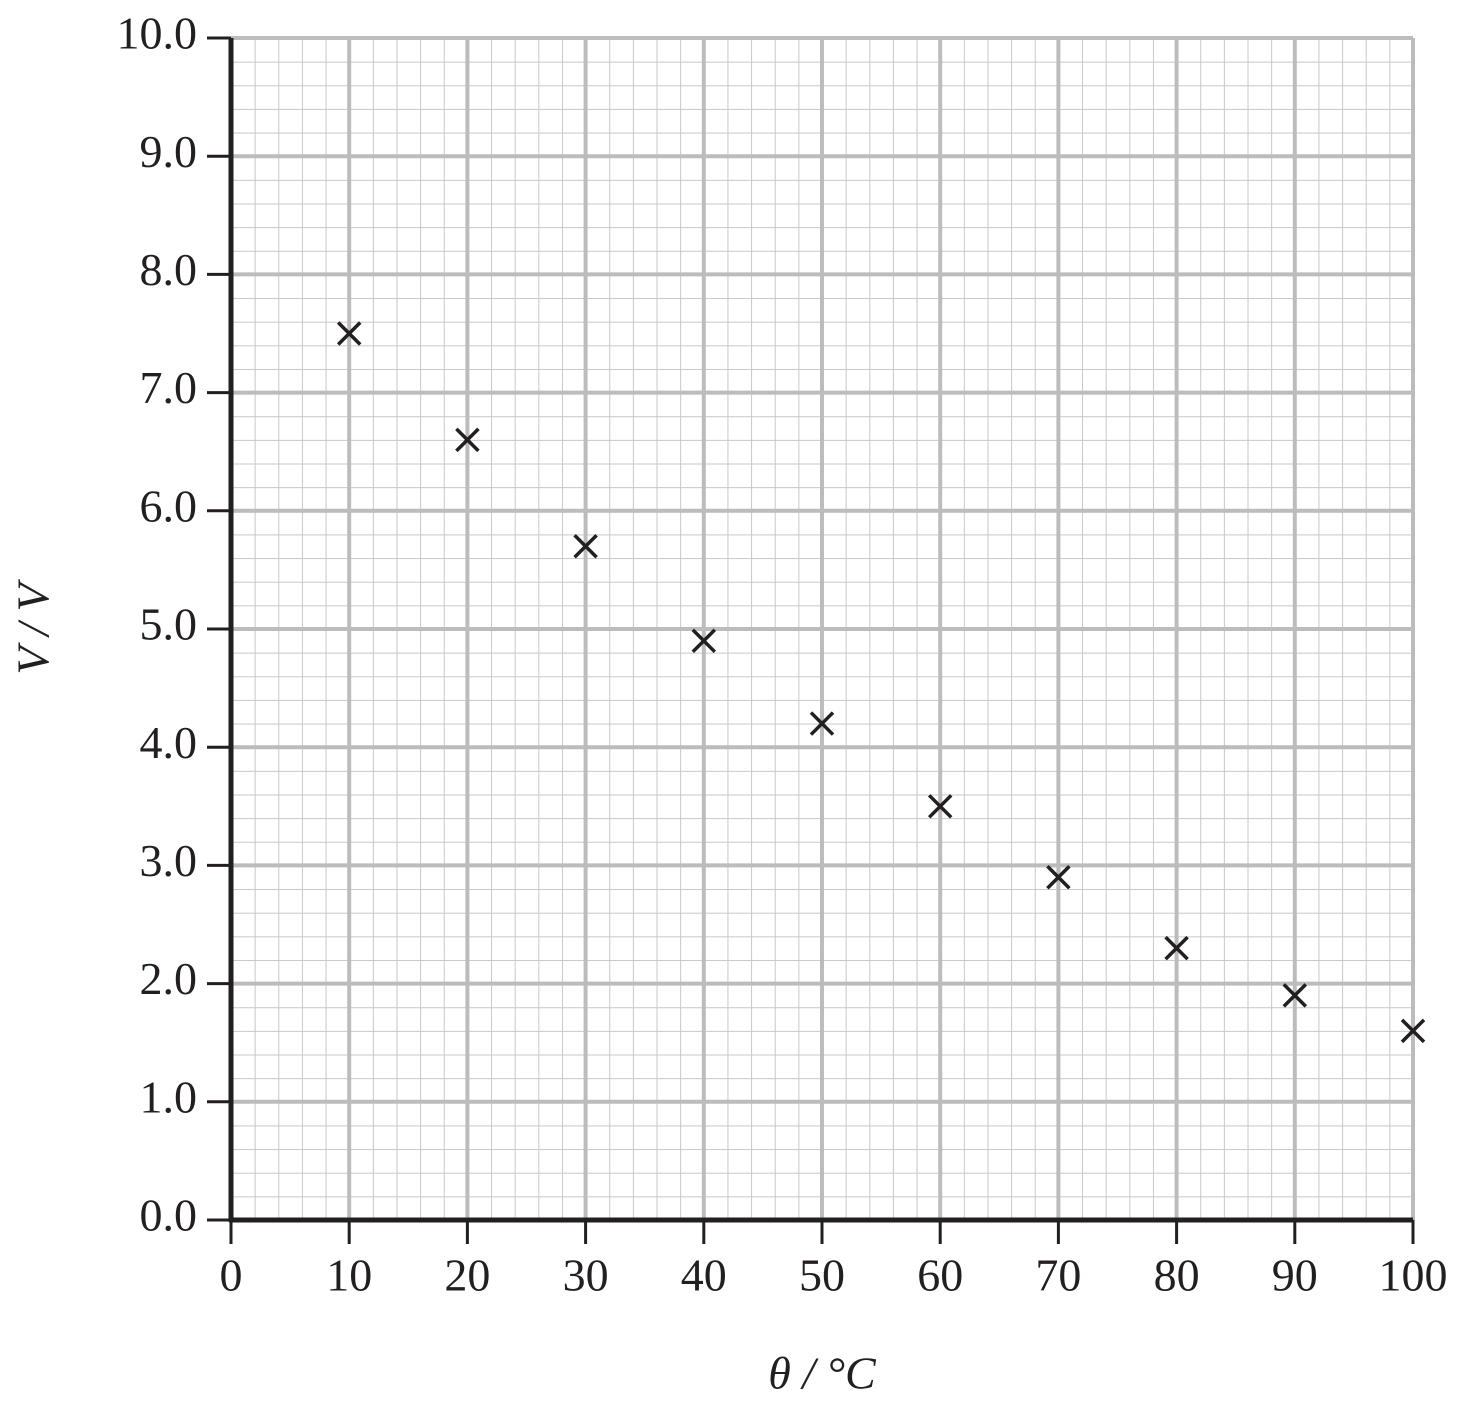 The width and height of the screenshot is (1467, 1409). What do you see at coordinates (33, 627) in the screenshot?
I see `y-axis-title: V / V` at bounding box center [33, 627].